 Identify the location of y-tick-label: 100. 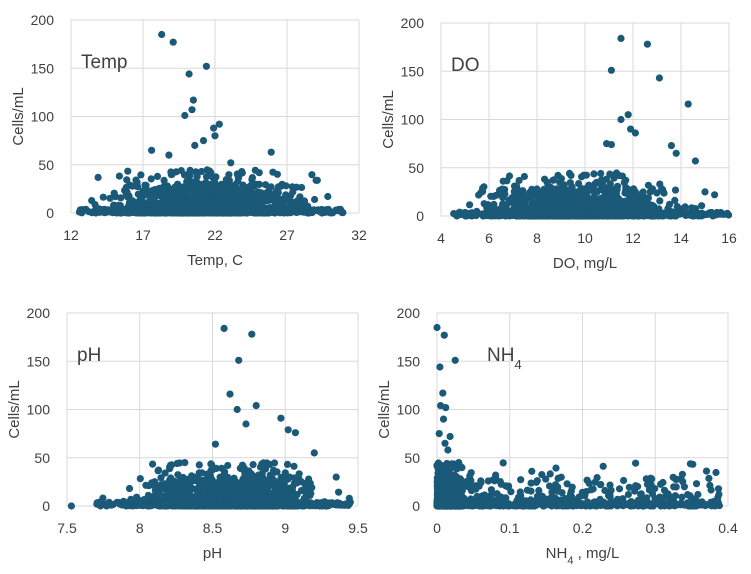
(43, 117).